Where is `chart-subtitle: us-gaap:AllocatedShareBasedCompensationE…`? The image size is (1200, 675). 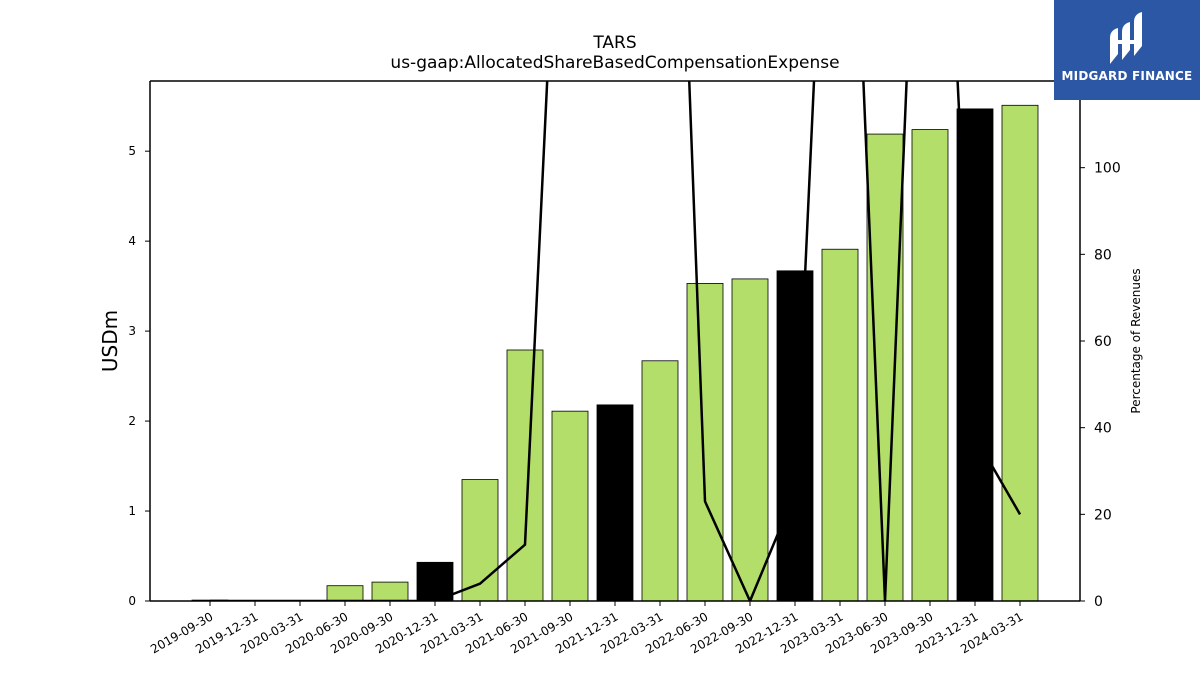 chart-subtitle: us-gaap:AllocatedShareBasedCompensationE… is located at coordinates (614, 63).